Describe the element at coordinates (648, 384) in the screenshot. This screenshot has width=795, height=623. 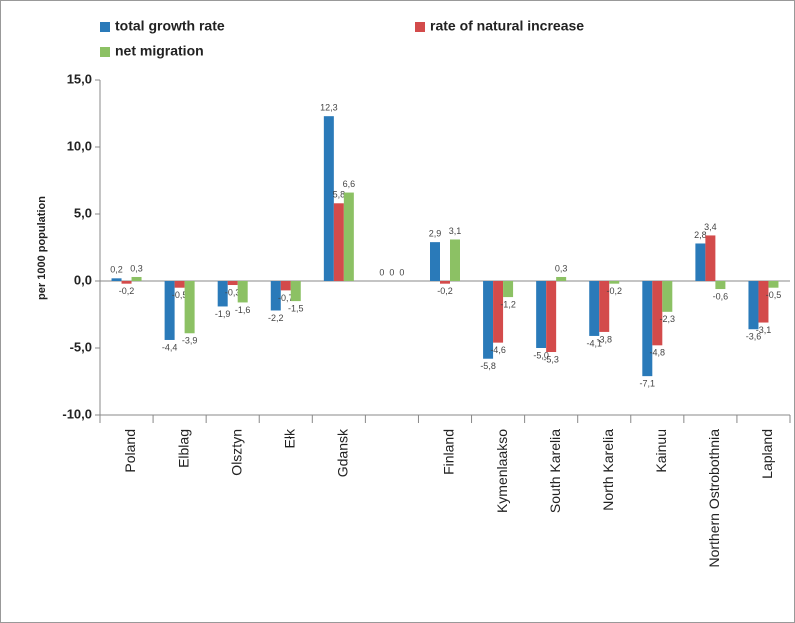
I see `value-label: -7,1` at that location.